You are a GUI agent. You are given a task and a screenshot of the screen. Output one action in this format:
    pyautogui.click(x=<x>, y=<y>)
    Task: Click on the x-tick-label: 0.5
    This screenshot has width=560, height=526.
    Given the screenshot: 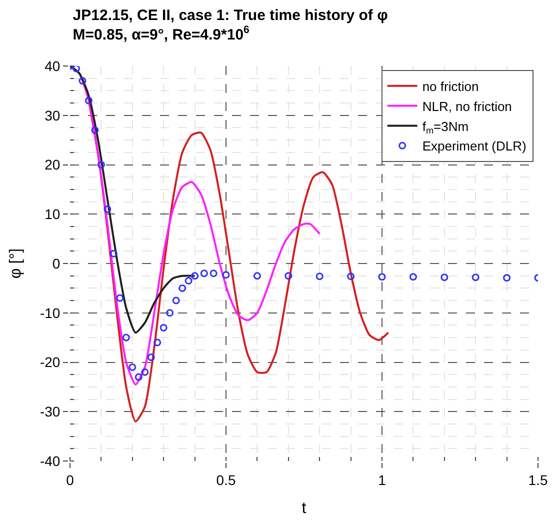 What is the action you would take?
    pyautogui.click(x=226, y=480)
    